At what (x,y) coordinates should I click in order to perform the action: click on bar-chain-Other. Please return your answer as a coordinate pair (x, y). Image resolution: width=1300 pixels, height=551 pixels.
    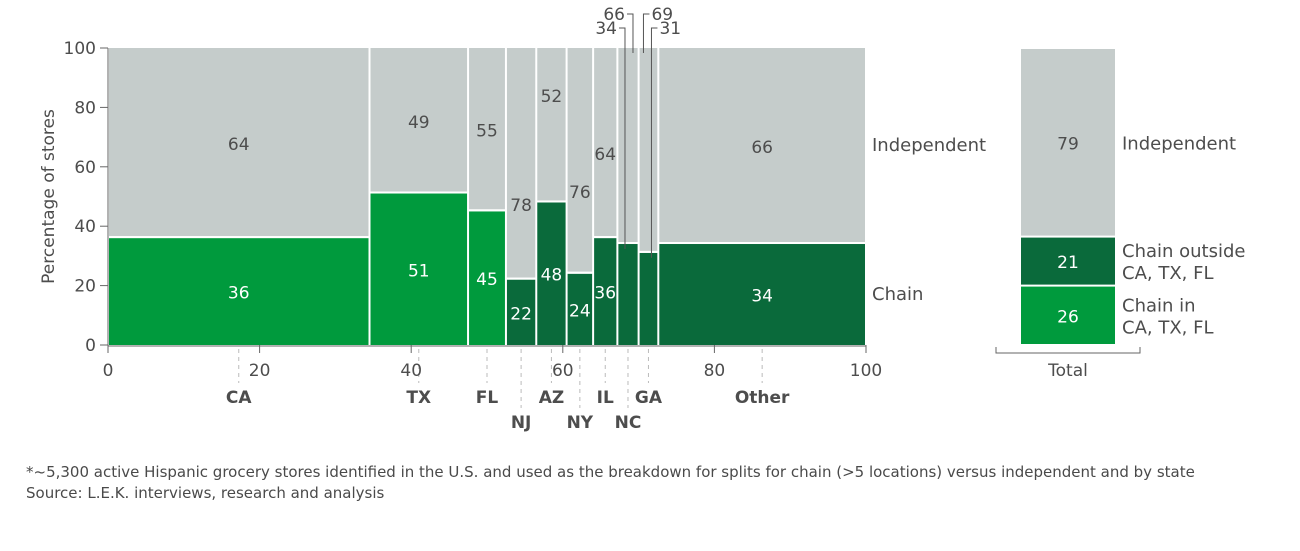
    Looking at the image, I should click on (762, 294).